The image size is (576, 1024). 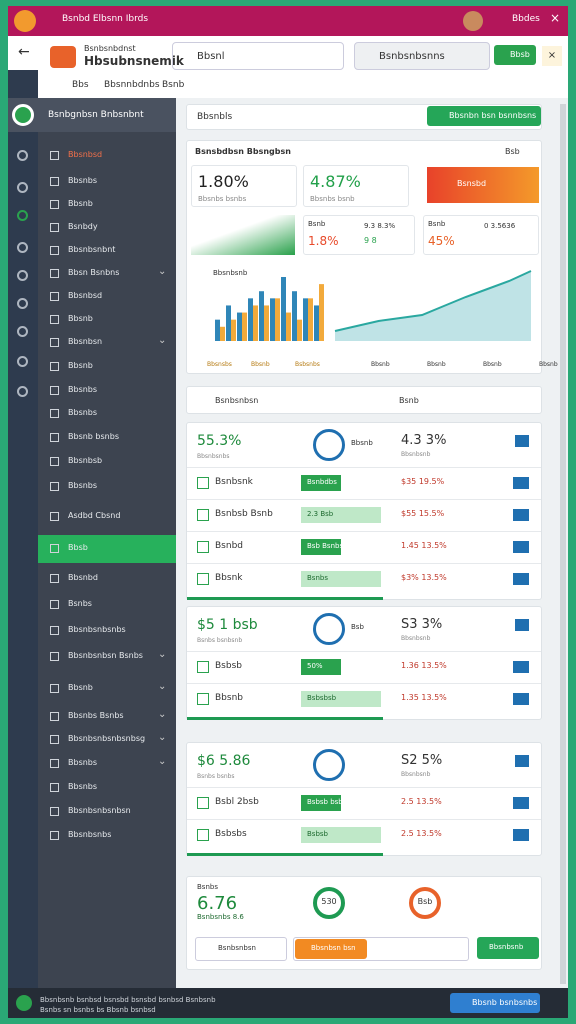 I want to click on sidebar-item: Bbsnbsnbs, so click(x=90, y=834).